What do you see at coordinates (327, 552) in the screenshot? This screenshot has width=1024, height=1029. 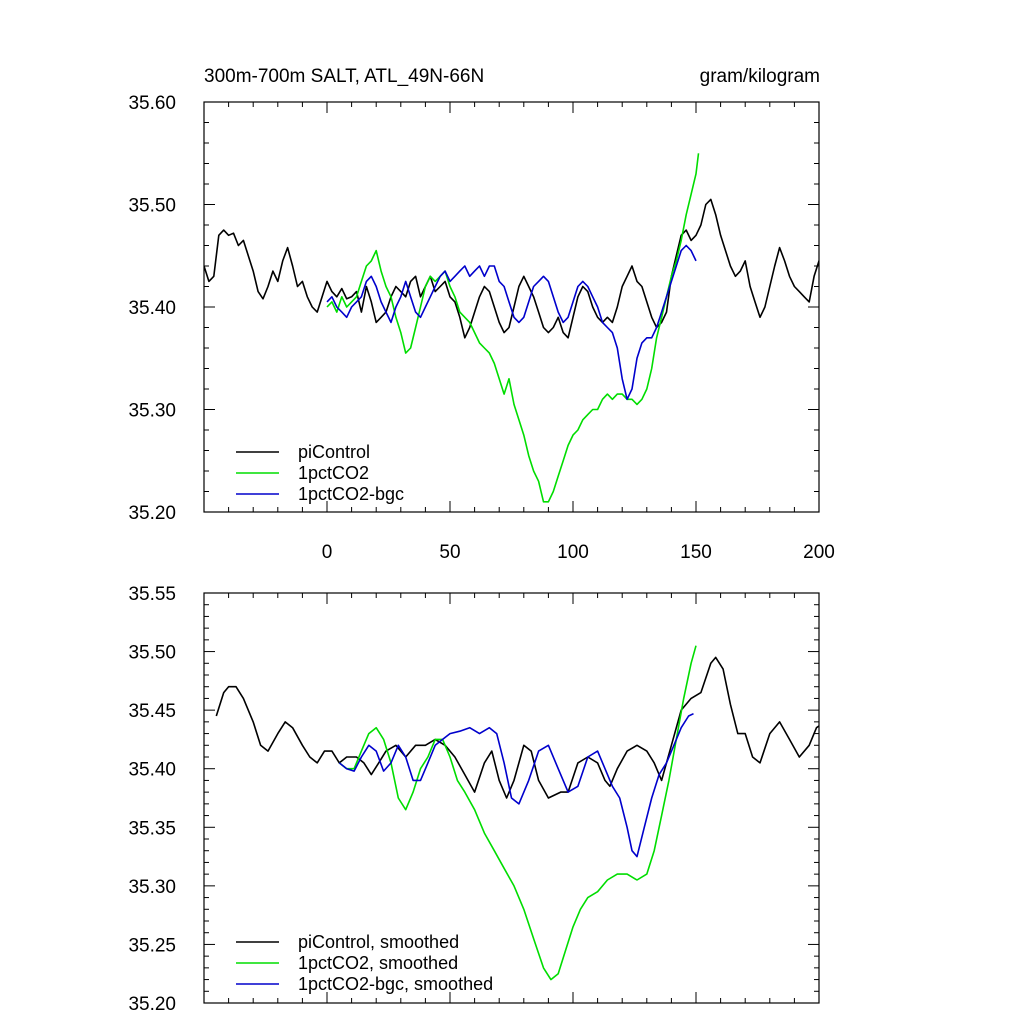 I see `x-tick-label: 0` at bounding box center [327, 552].